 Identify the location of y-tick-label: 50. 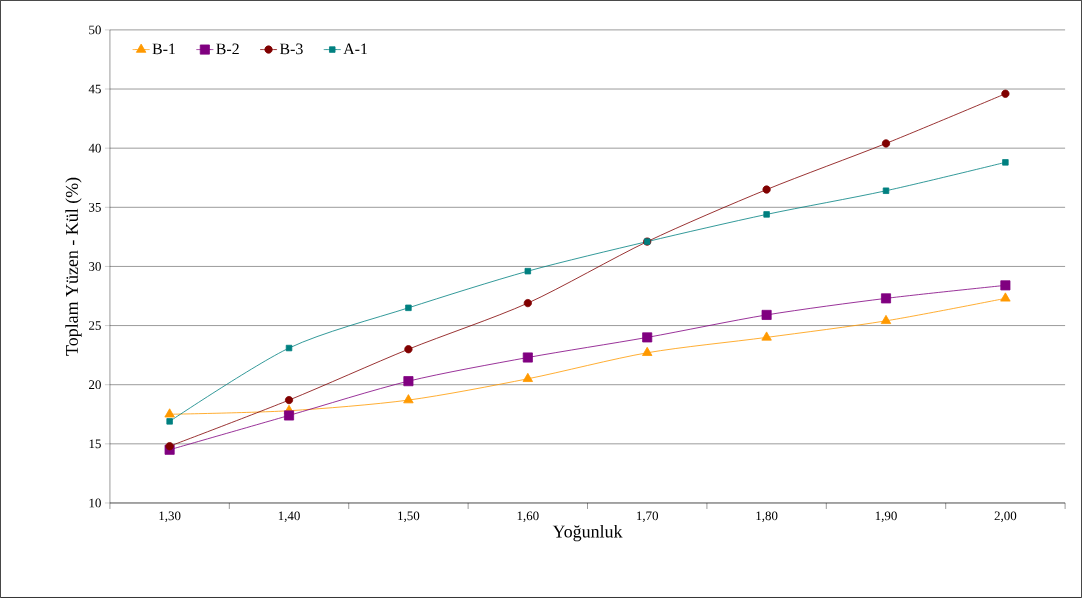
(95, 30).